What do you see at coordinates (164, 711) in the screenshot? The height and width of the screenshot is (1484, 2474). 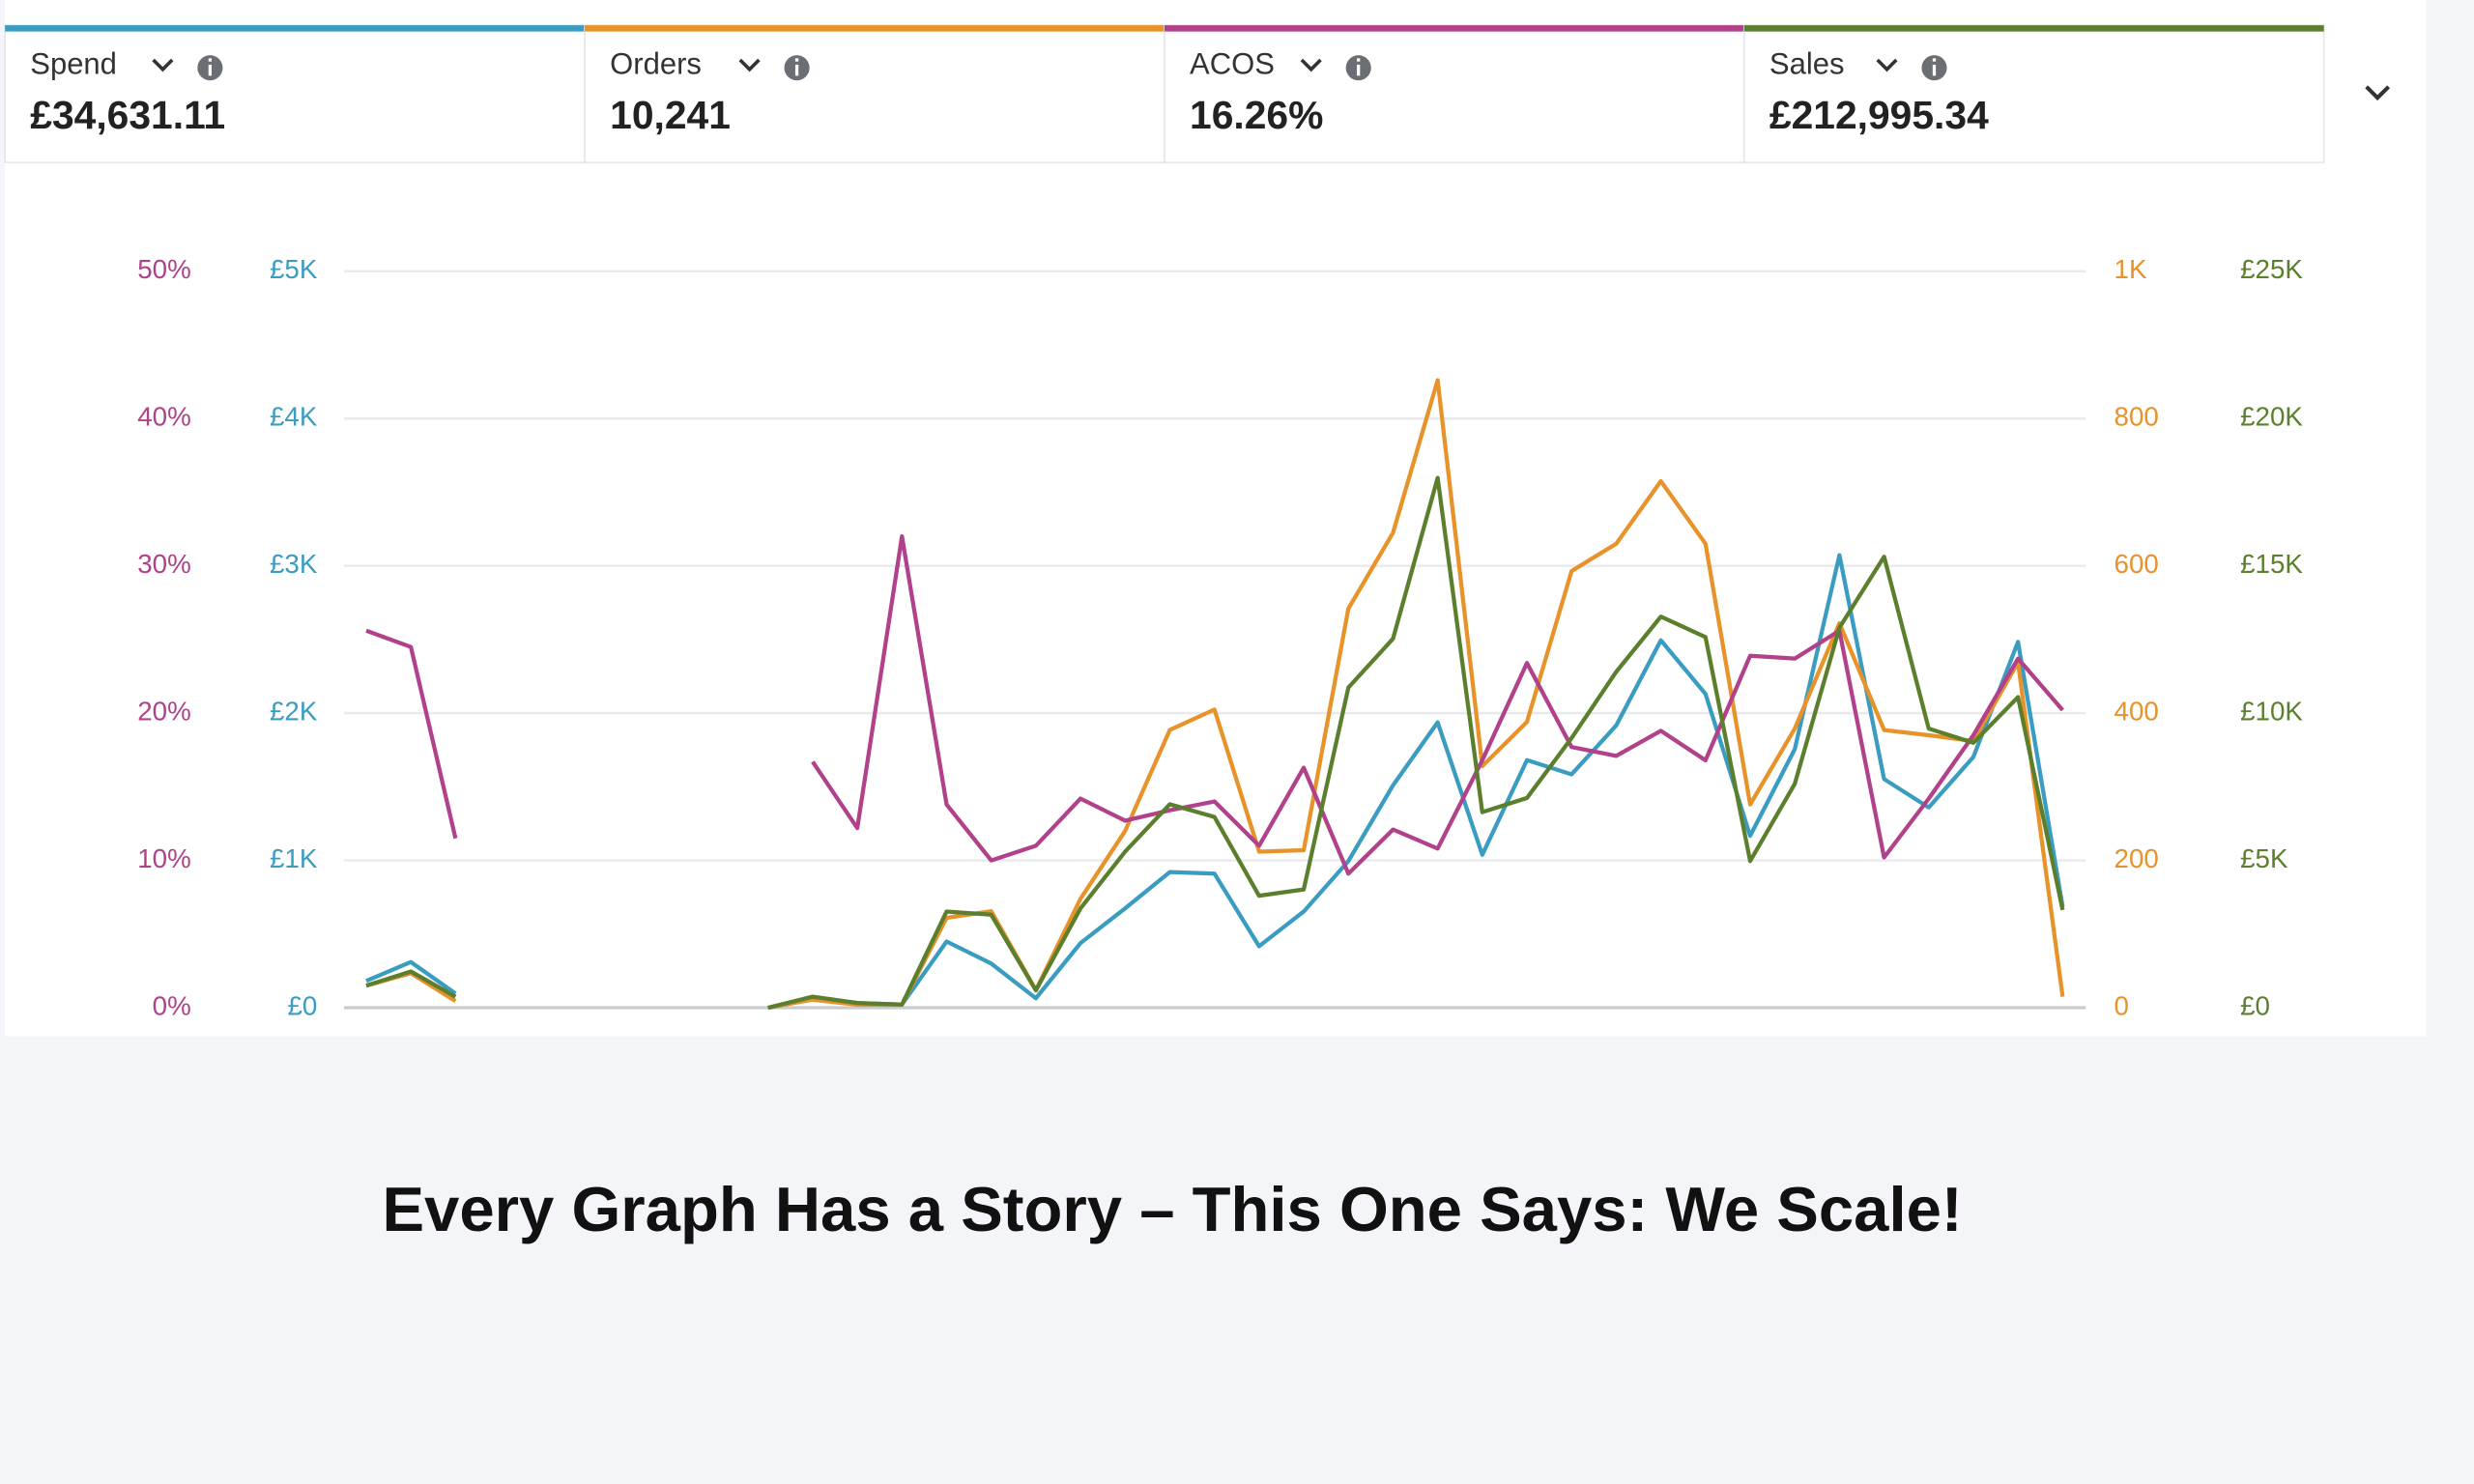 I see `y-tick-label: 20%` at bounding box center [164, 711].